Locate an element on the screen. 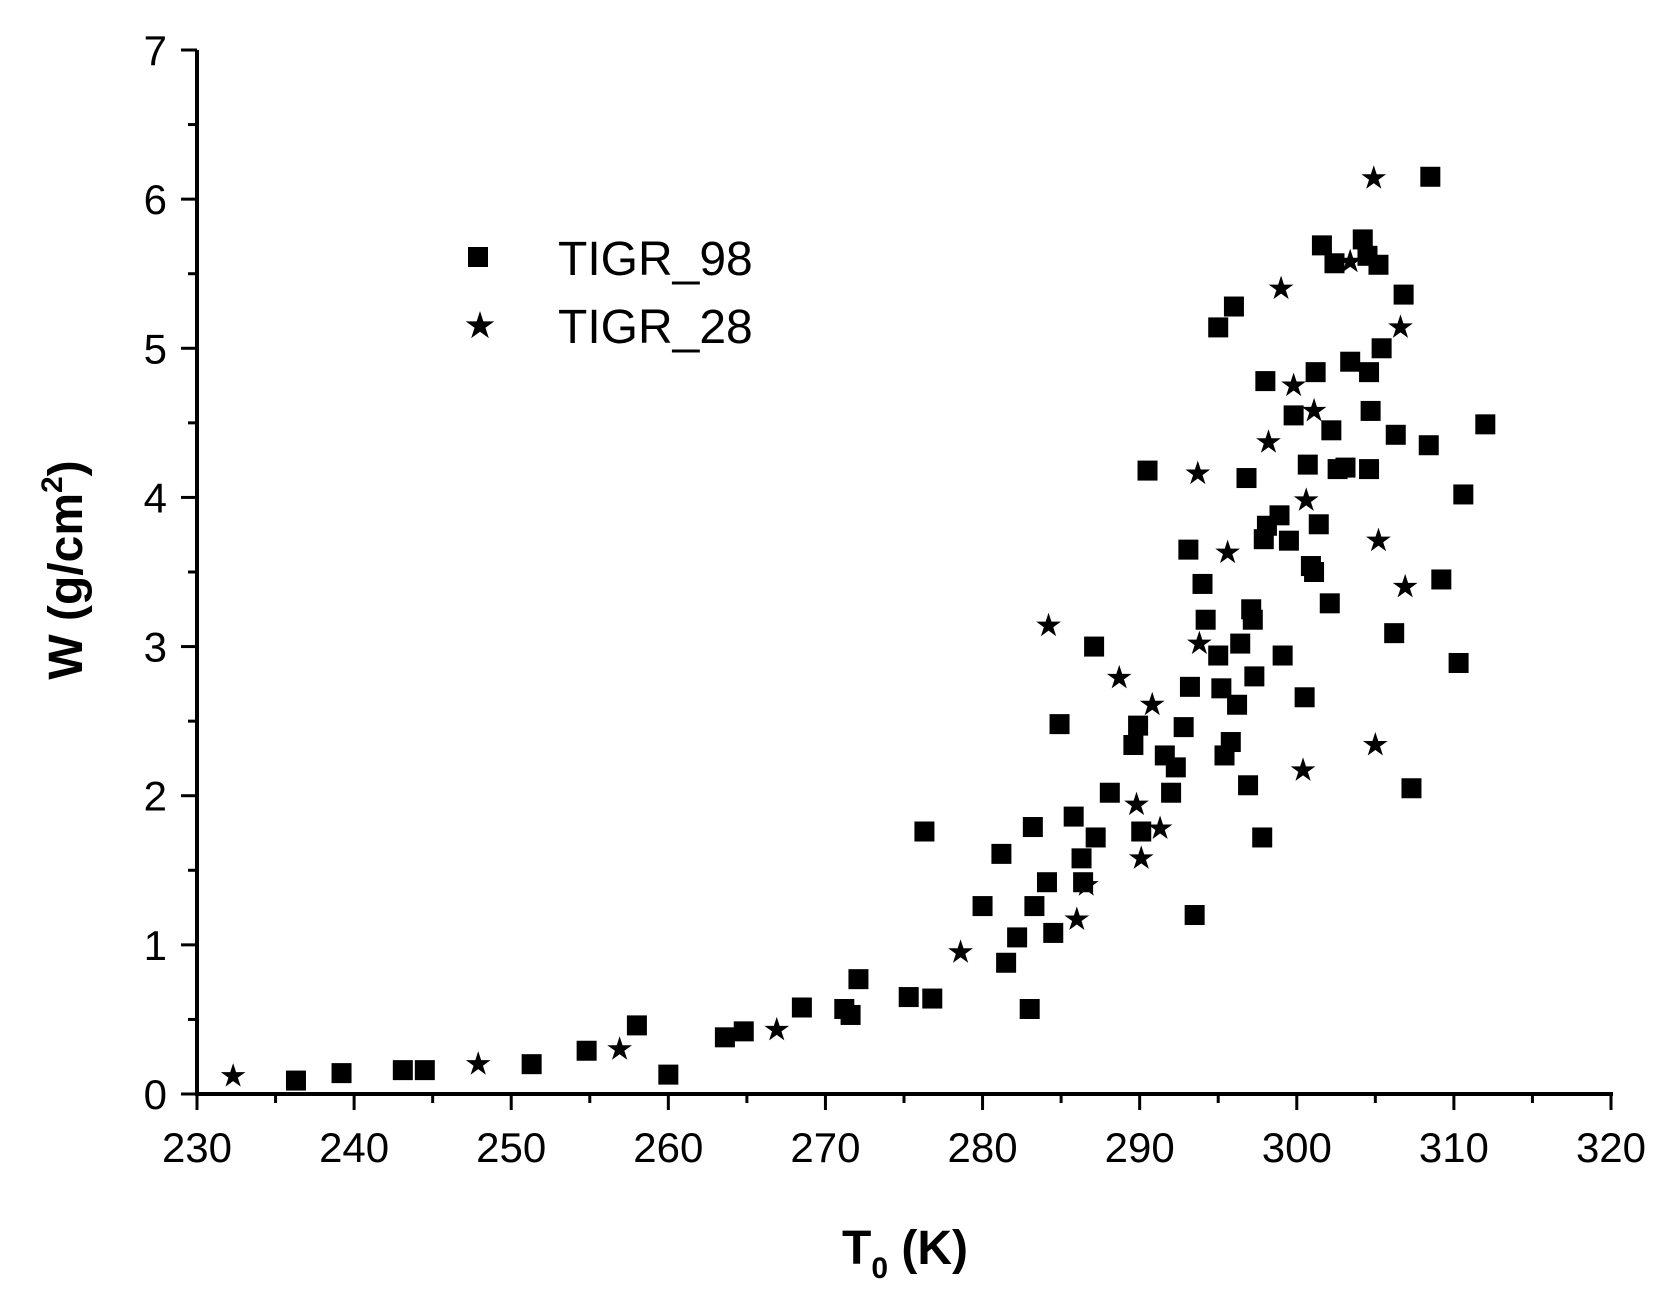 Image resolution: width=1672 pixels, height=1299 pixels. y-tick-label-5: 5 is located at coordinates (155, 348).